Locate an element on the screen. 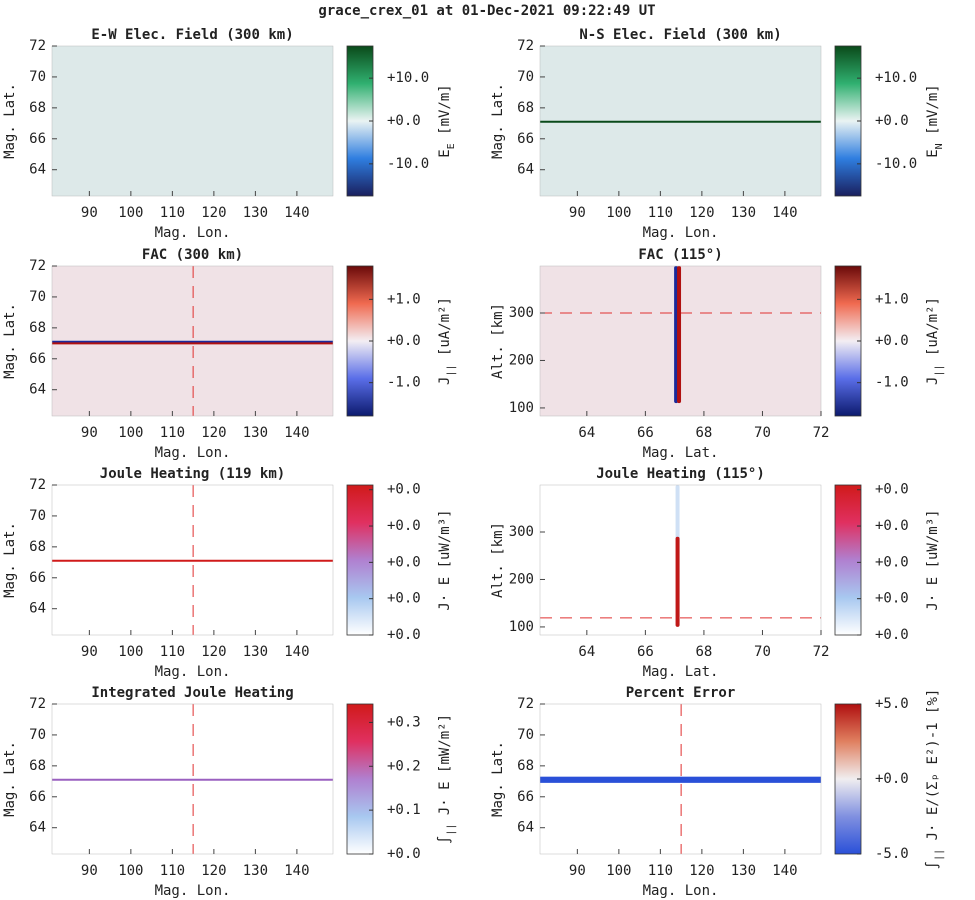 The width and height of the screenshot is (975, 900). colorbar-label-rest: [mV/m] is located at coordinates (933, 113).